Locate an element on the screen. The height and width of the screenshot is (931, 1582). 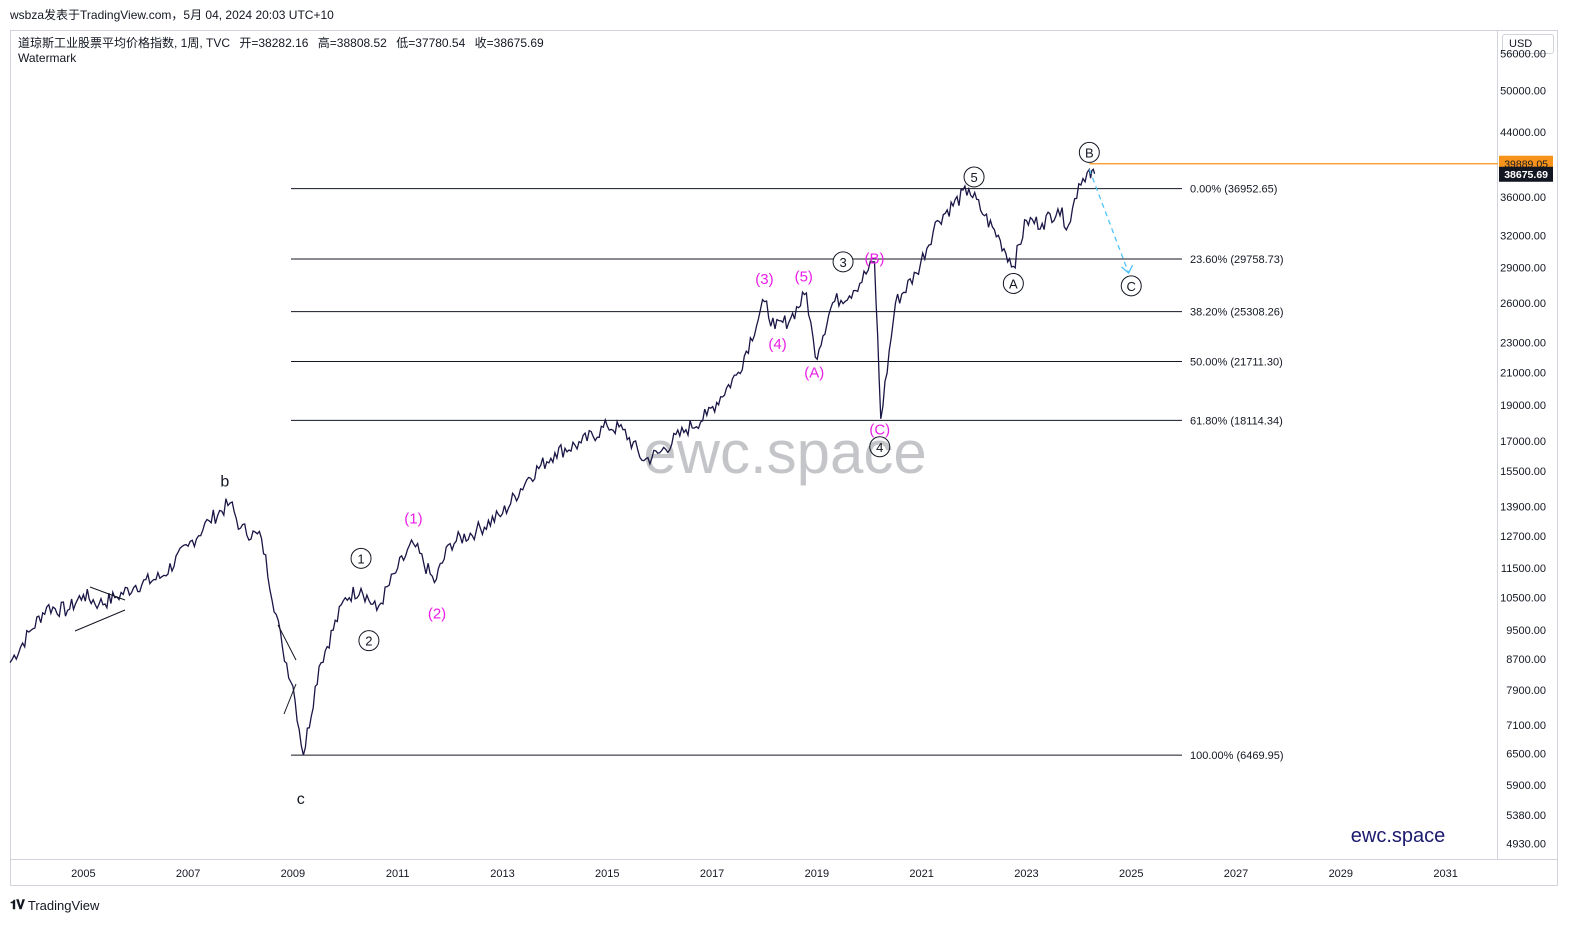
price-scale is located at coordinates (1528, 445).